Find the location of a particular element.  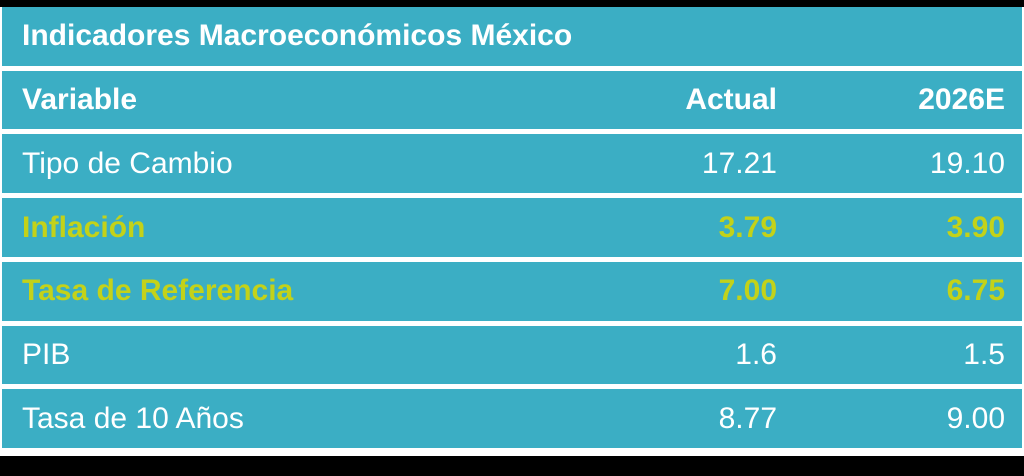

table-row: Tasa de Referencia 7.00 6.75 is located at coordinates (512, 291).